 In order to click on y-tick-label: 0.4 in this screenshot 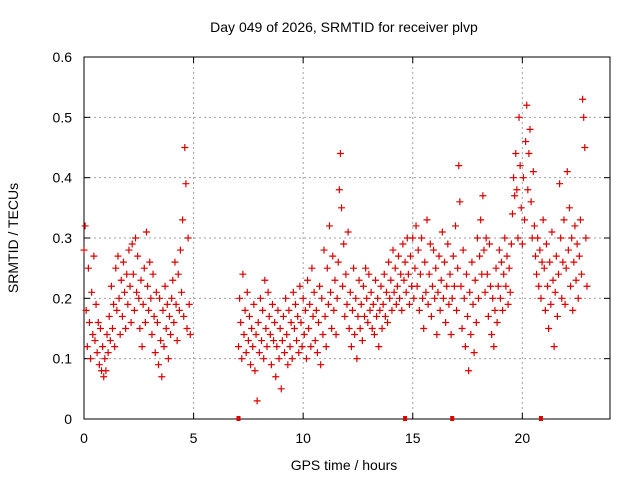, I will do `click(63, 178)`.